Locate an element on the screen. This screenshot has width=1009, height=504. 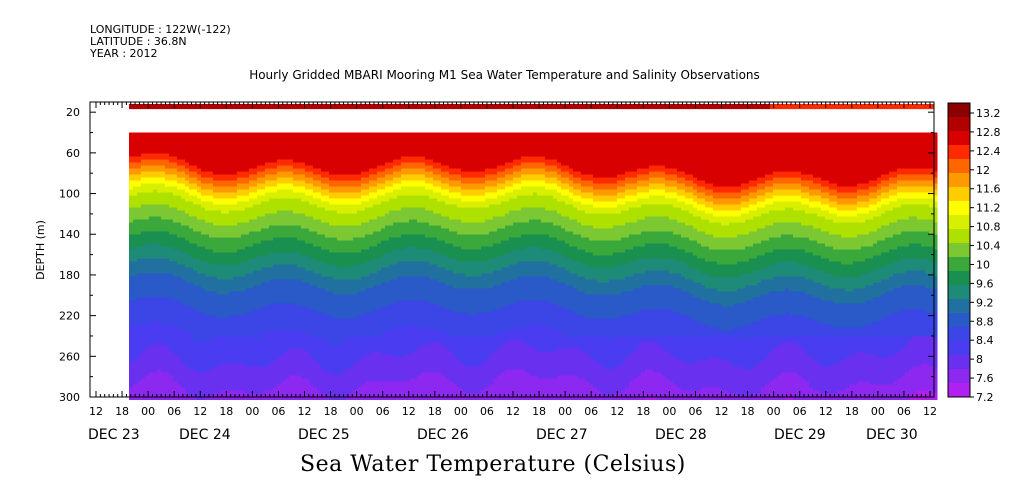
colorbar-tick-label: 11.2 is located at coordinates (988, 208).